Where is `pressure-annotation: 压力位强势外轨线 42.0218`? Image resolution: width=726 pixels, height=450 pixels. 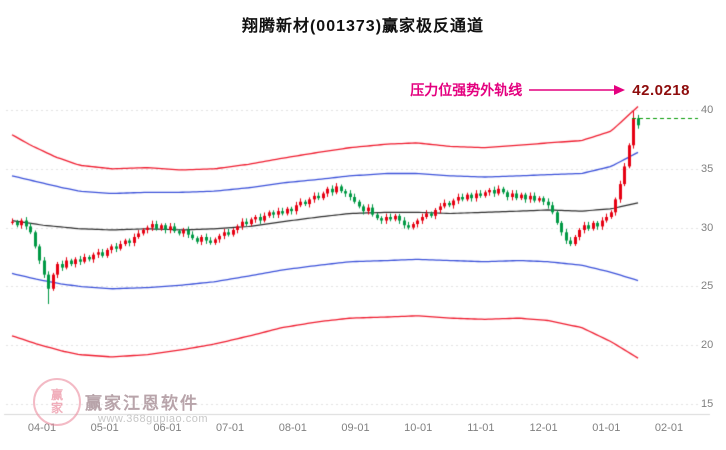 pressure-annotation: 压力位强势外轨线 42.0218 is located at coordinates (550, 90).